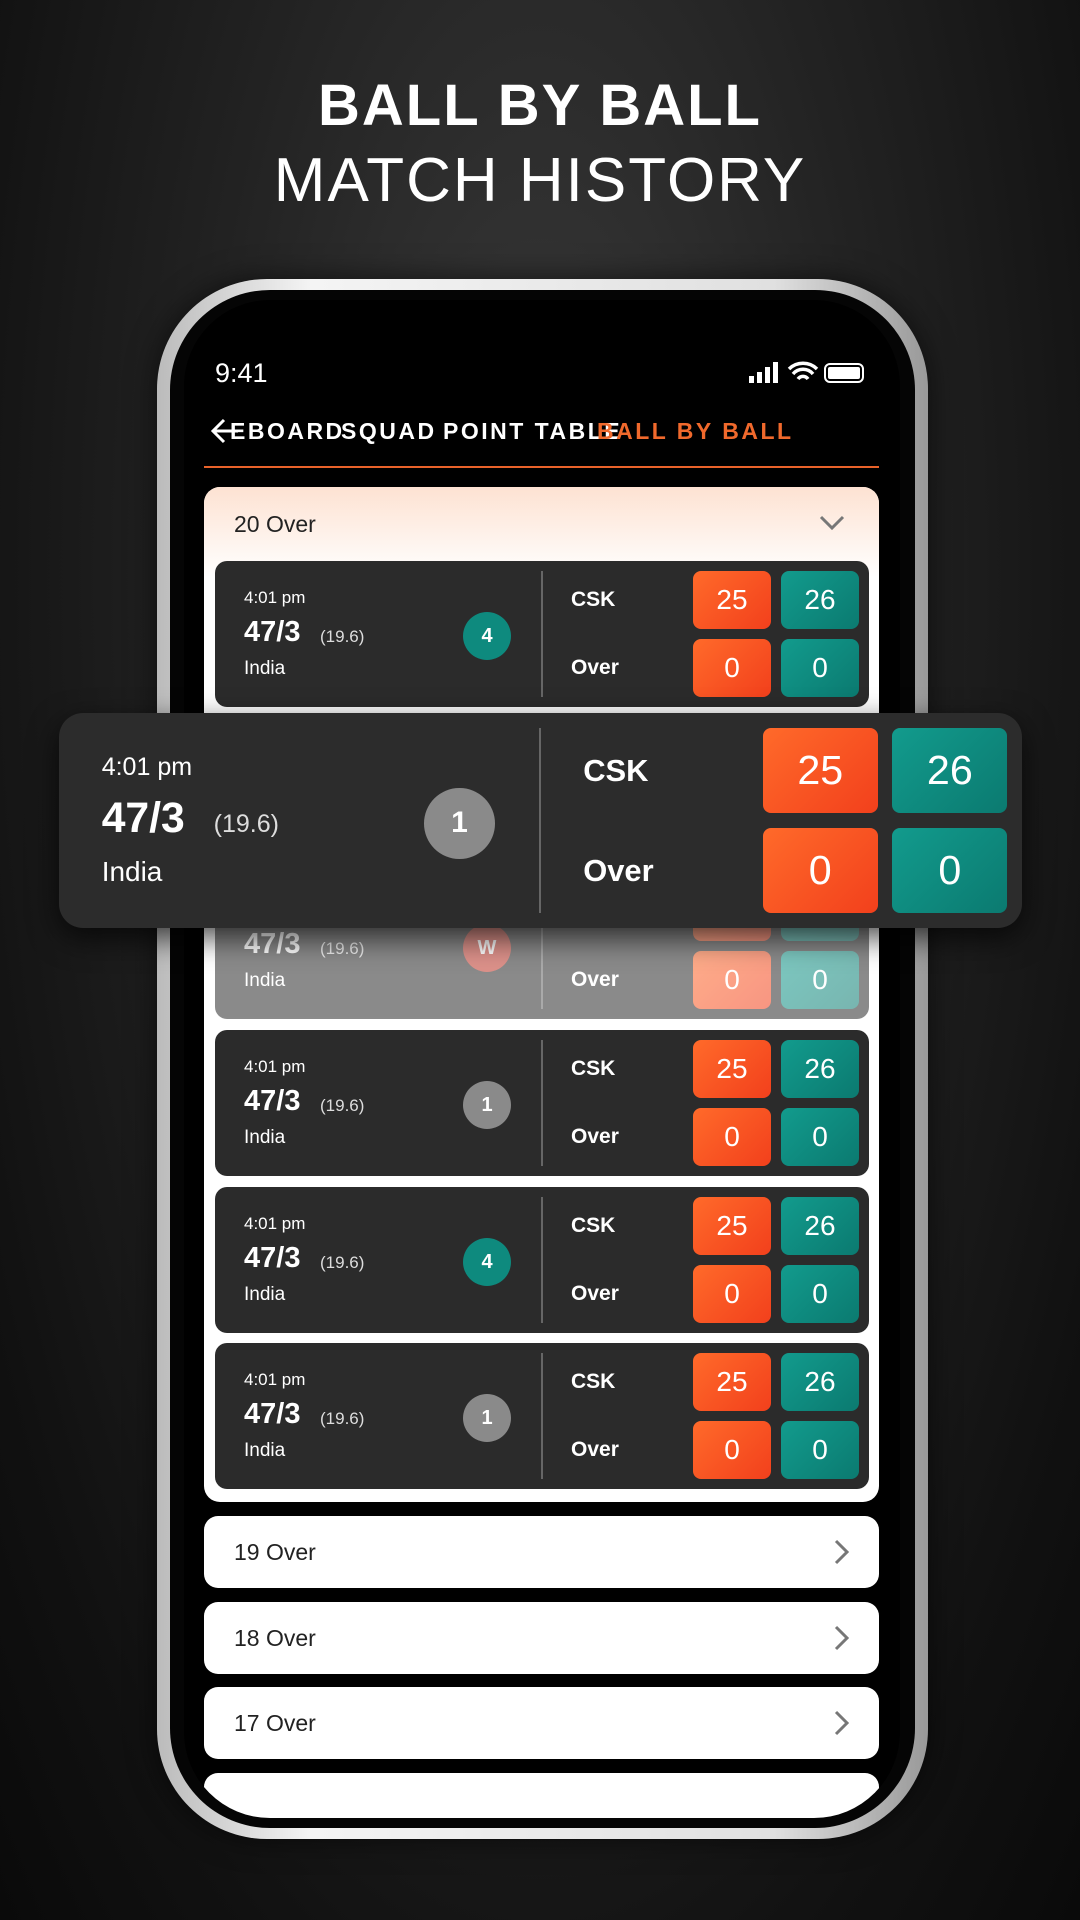 The image size is (1080, 1920). I want to click on status-icons, so click(806, 372).